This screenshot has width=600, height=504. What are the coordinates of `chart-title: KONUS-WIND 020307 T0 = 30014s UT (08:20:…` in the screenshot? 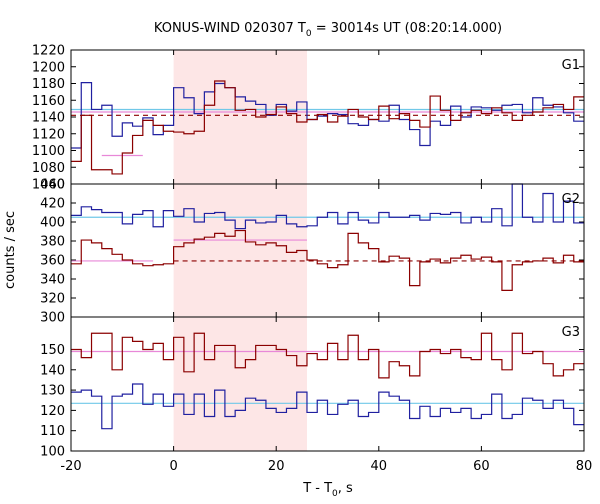 It's located at (328, 30).